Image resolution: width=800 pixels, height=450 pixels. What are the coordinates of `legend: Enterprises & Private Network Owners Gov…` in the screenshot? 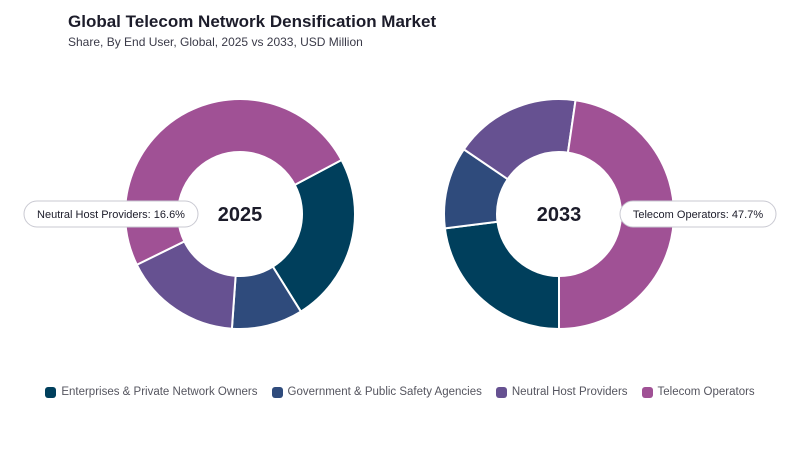 It's located at (400, 392).